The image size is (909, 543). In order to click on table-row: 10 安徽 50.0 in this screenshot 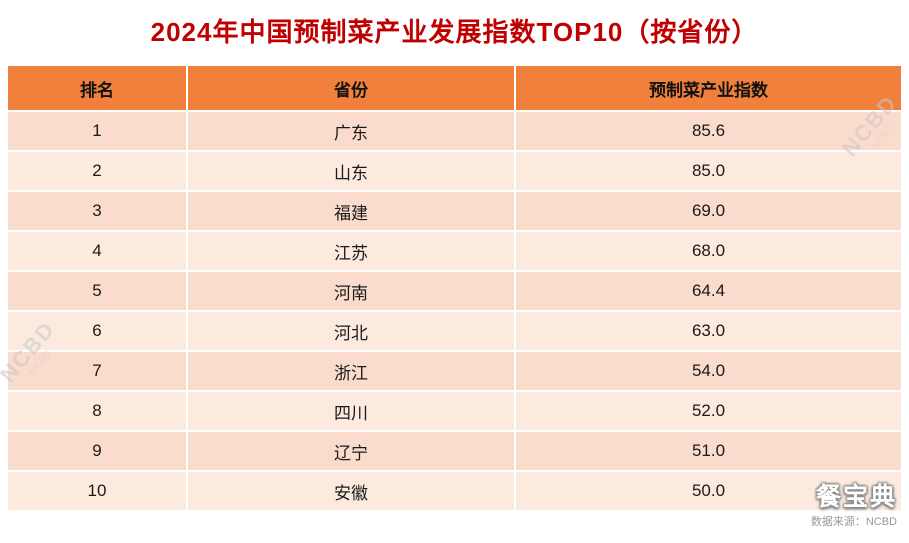, I will do `click(454, 492)`.